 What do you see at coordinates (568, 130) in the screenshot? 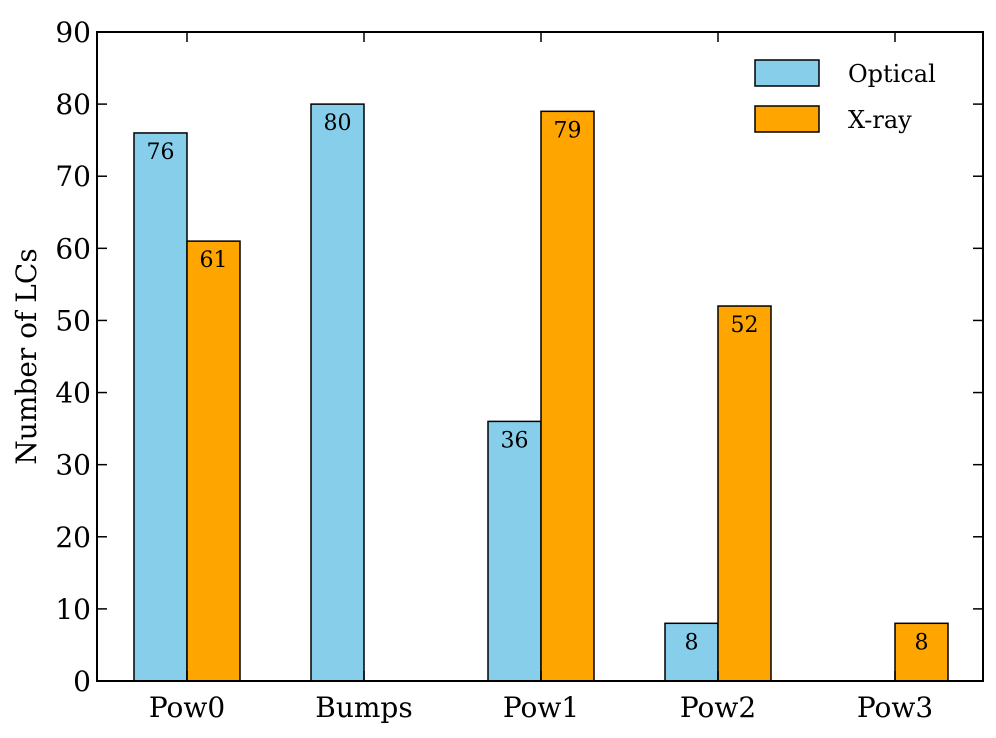
I see `bar-value-label: 79` at bounding box center [568, 130].